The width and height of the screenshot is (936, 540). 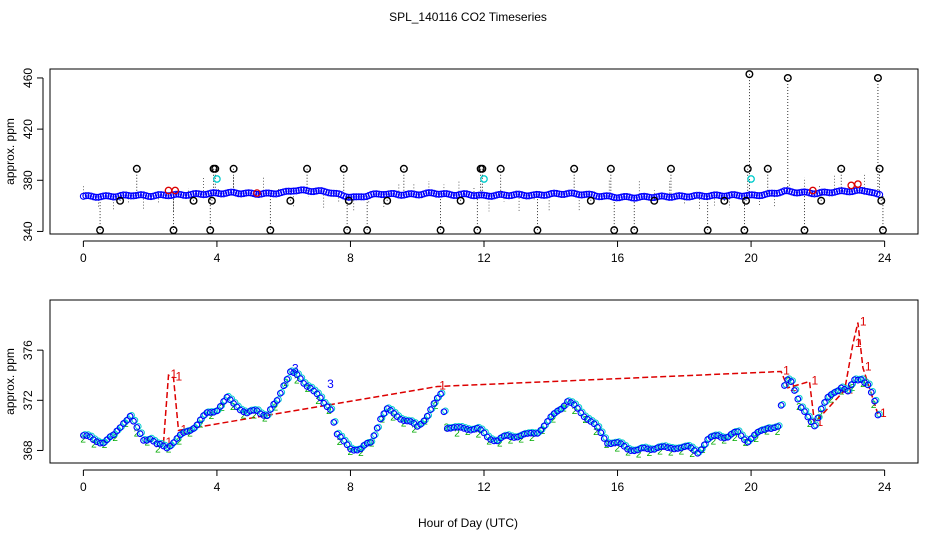 I want to click on y-tick-label: 380, so click(x=28, y=180).